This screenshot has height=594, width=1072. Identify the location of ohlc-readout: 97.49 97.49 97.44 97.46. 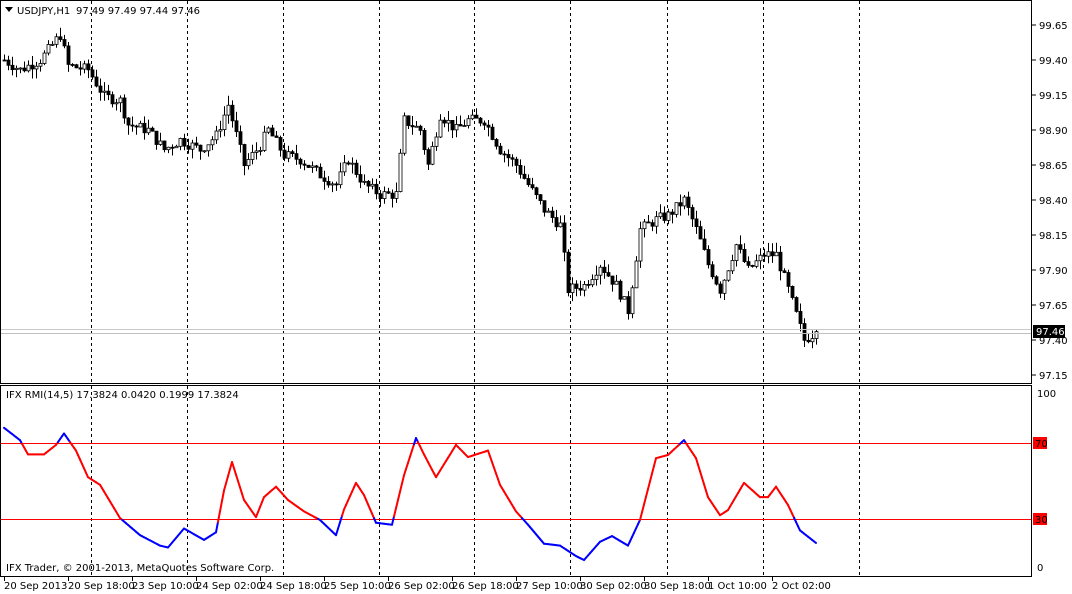
(138, 11).